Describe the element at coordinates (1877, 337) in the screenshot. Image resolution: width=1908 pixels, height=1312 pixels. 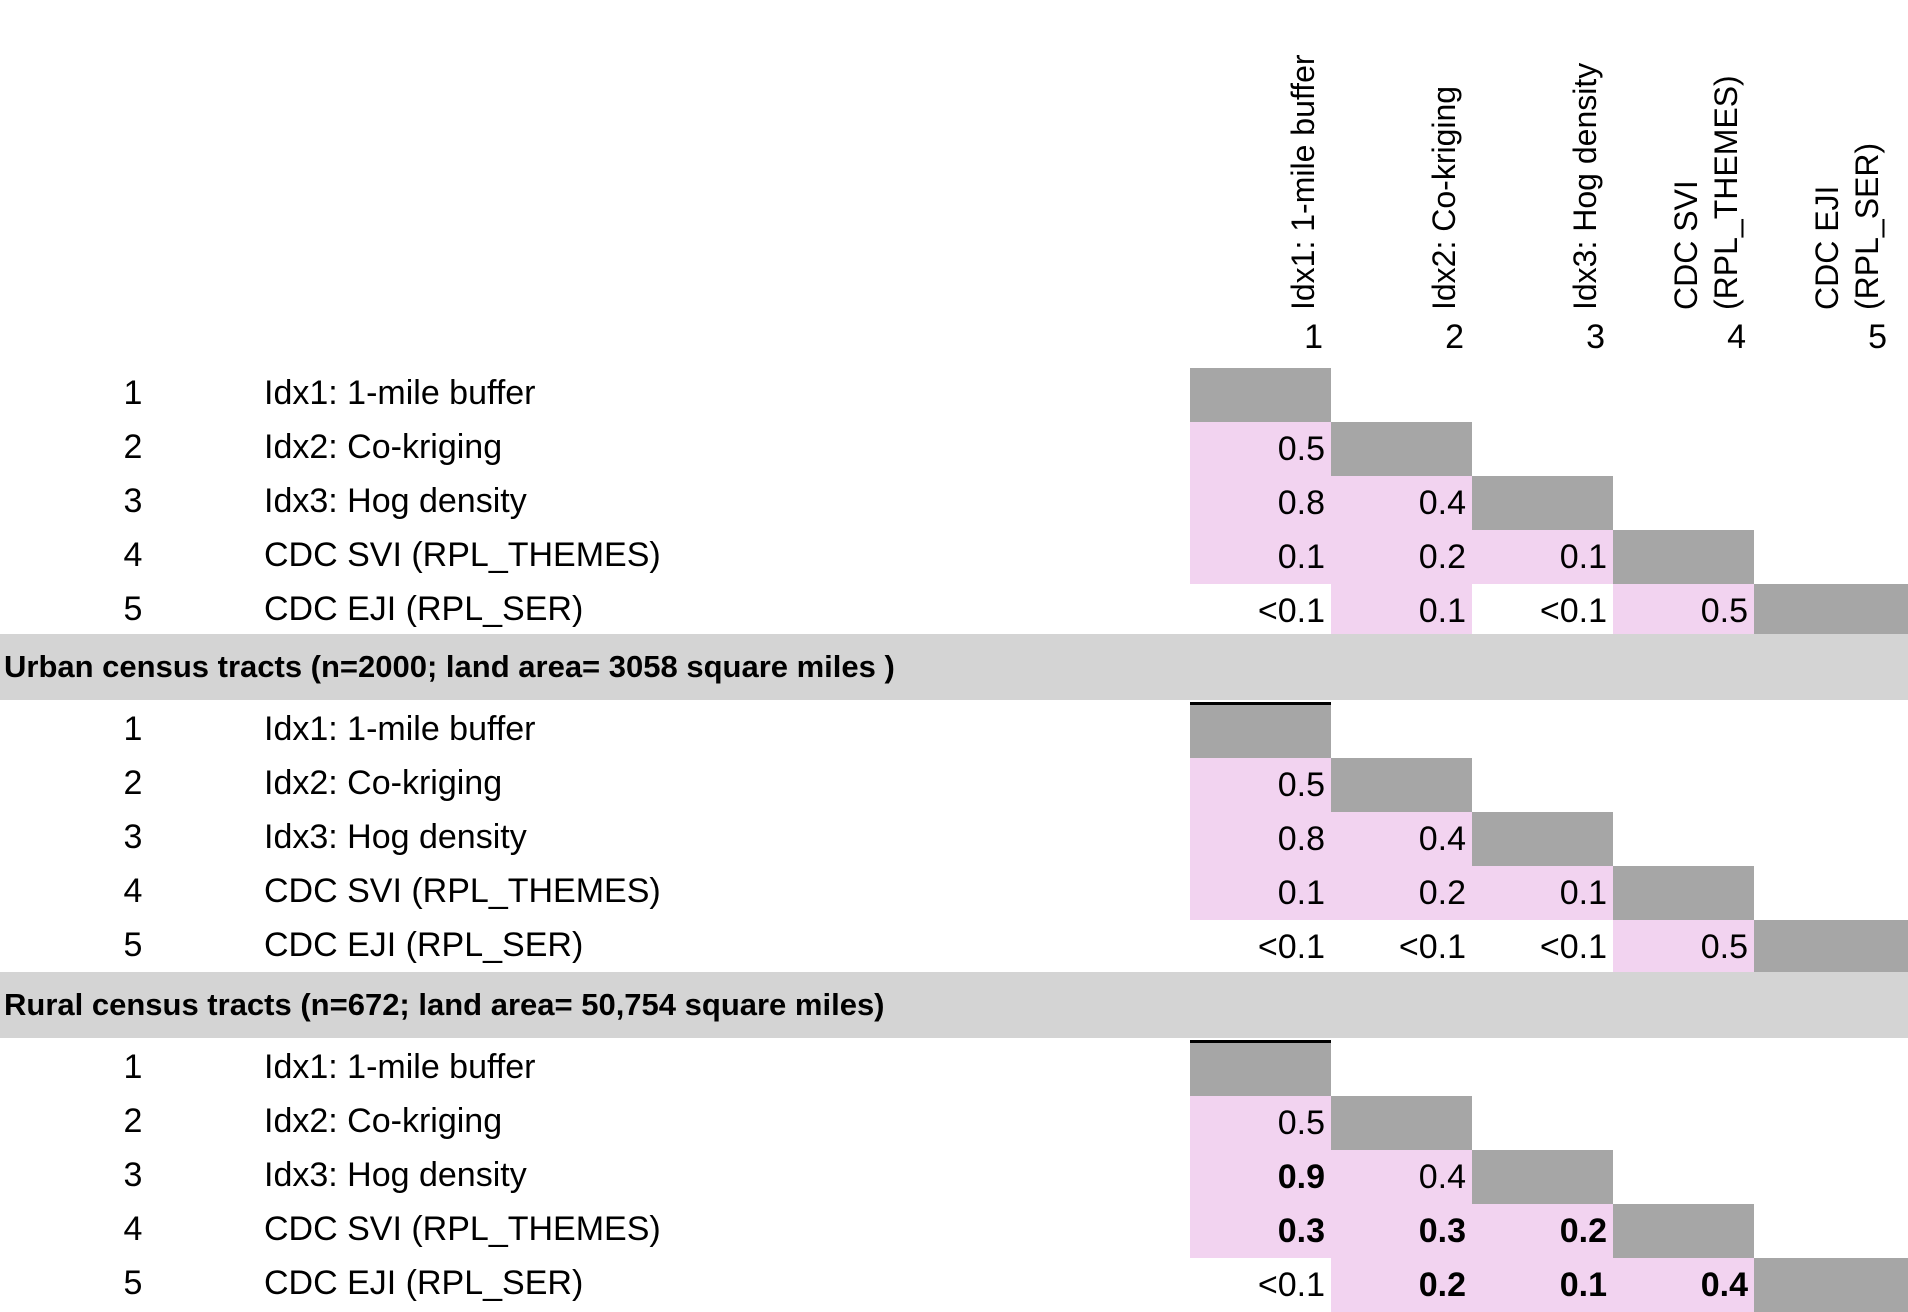
I see `column-header-number: 5` at that location.